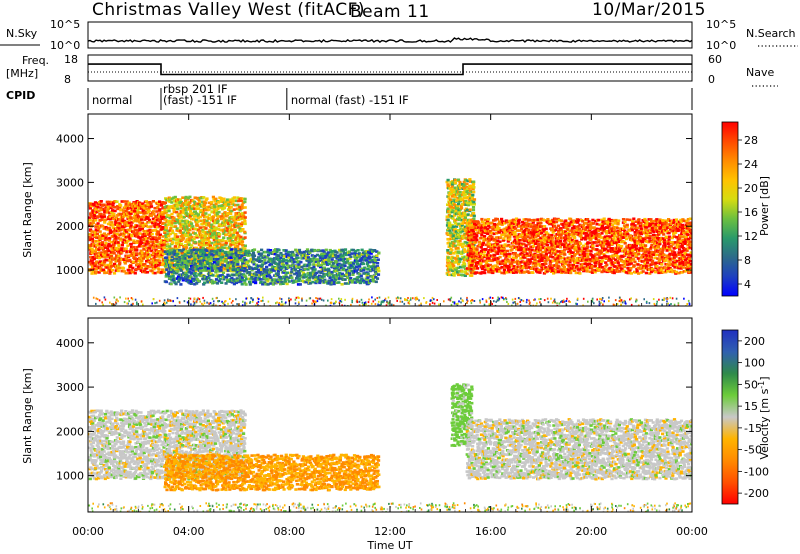 The image size is (800, 554). Describe the element at coordinates (751, 236) in the screenshot. I see `power-colorbar-tick-4: 12` at that location.